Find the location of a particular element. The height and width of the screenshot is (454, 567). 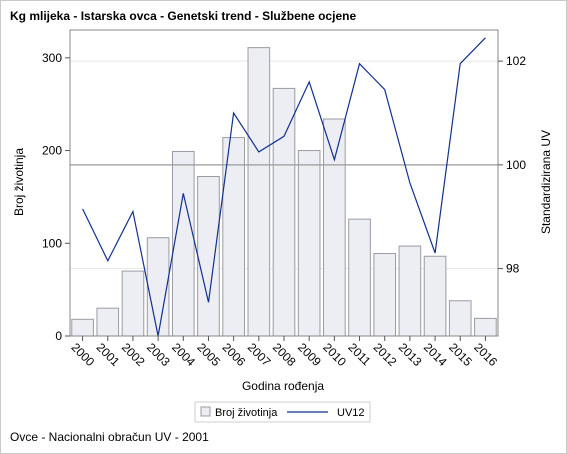

y-tick-label: 100 is located at coordinates (52, 243).